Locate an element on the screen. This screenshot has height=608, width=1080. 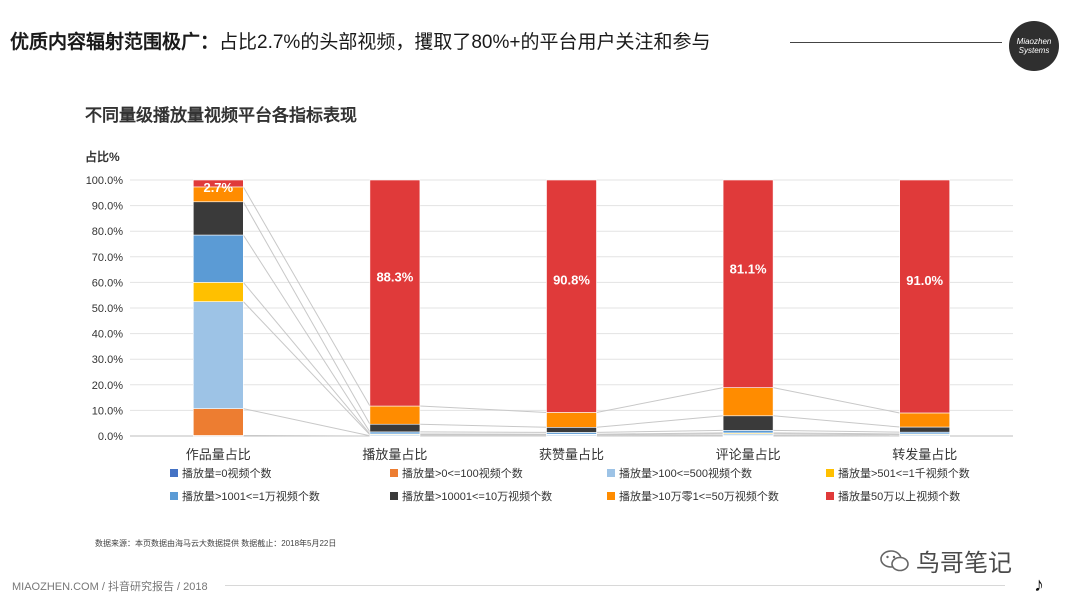
data-label: 81.1% is located at coordinates (748, 268).